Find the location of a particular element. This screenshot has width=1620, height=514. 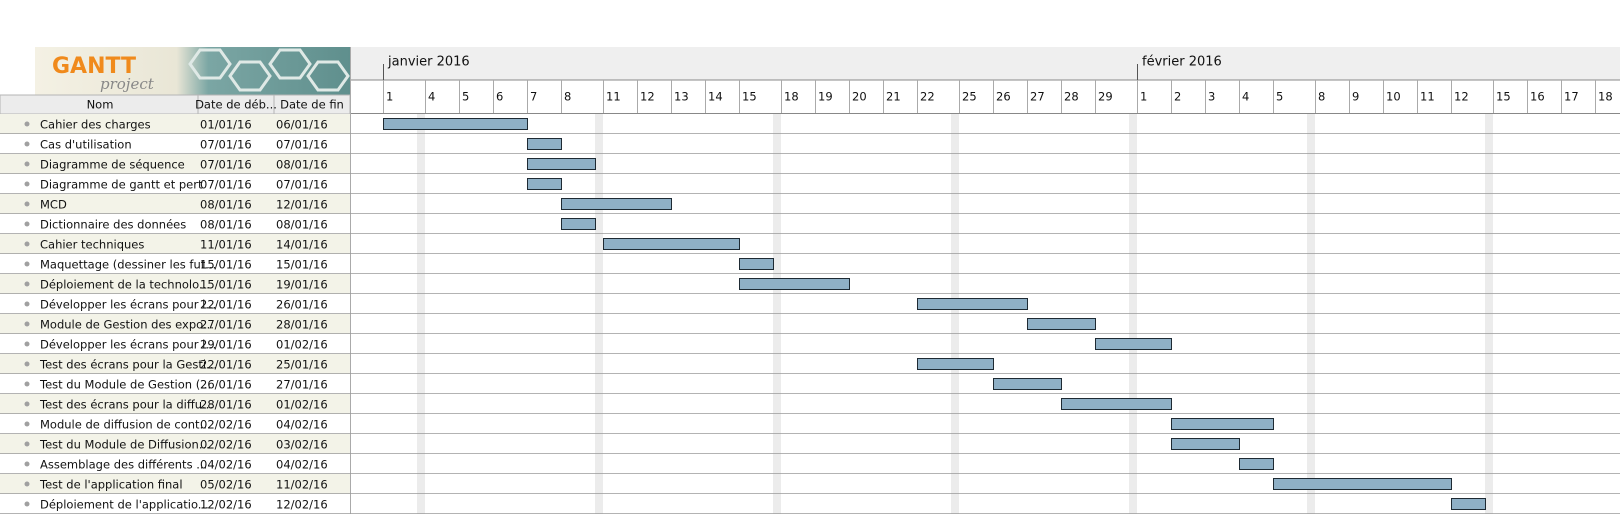

task-end: 11/02/16 is located at coordinates (302, 485).